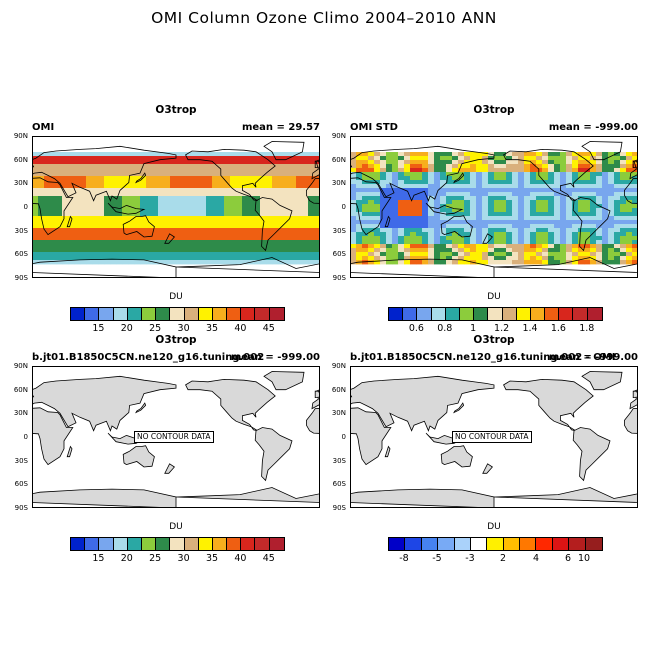 Image resolution: width=648 pixels, height=648 pixels. I want to click on latitude-label: 60N, so click(20, 159).